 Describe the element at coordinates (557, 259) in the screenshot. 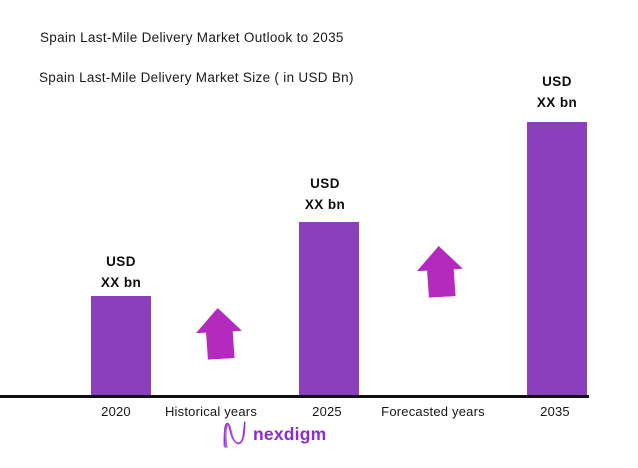

I see `bar-2035` at that location.